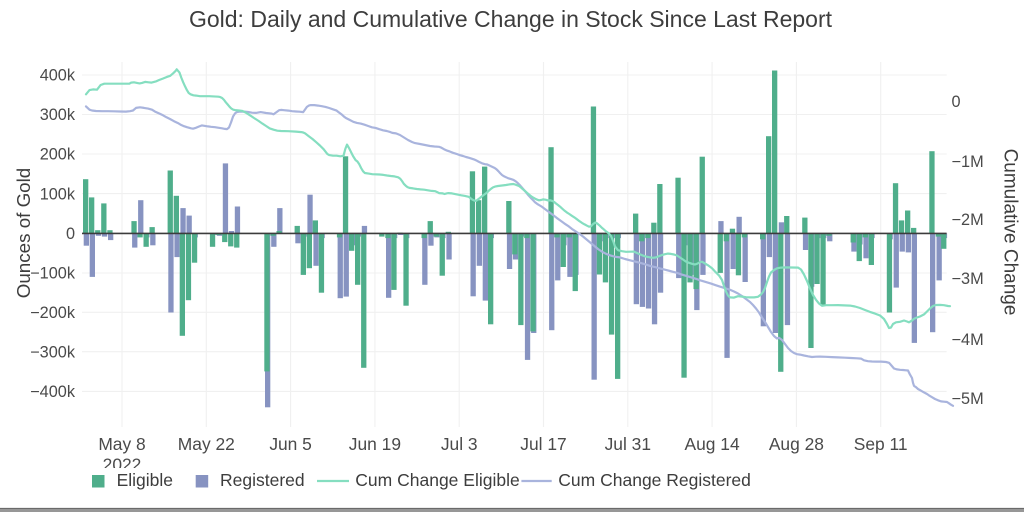 This screenshot has width=1024, height=512. What do you see at coordinates (262, 480) in the screenshot?
I see `svg-text: Registered` at bounding box center [262, 480].